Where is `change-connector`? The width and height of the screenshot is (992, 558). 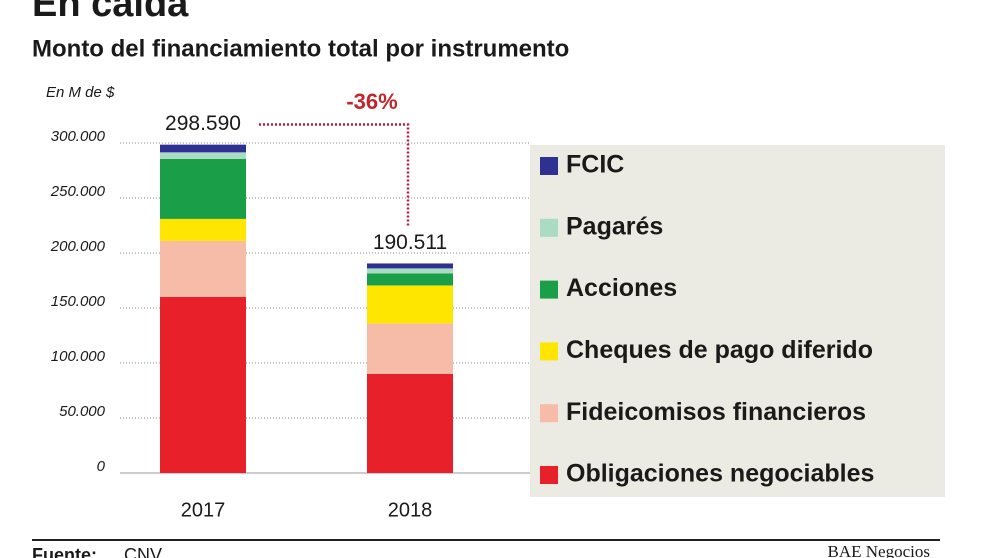
change-connector is located at coordinates (334, 175).